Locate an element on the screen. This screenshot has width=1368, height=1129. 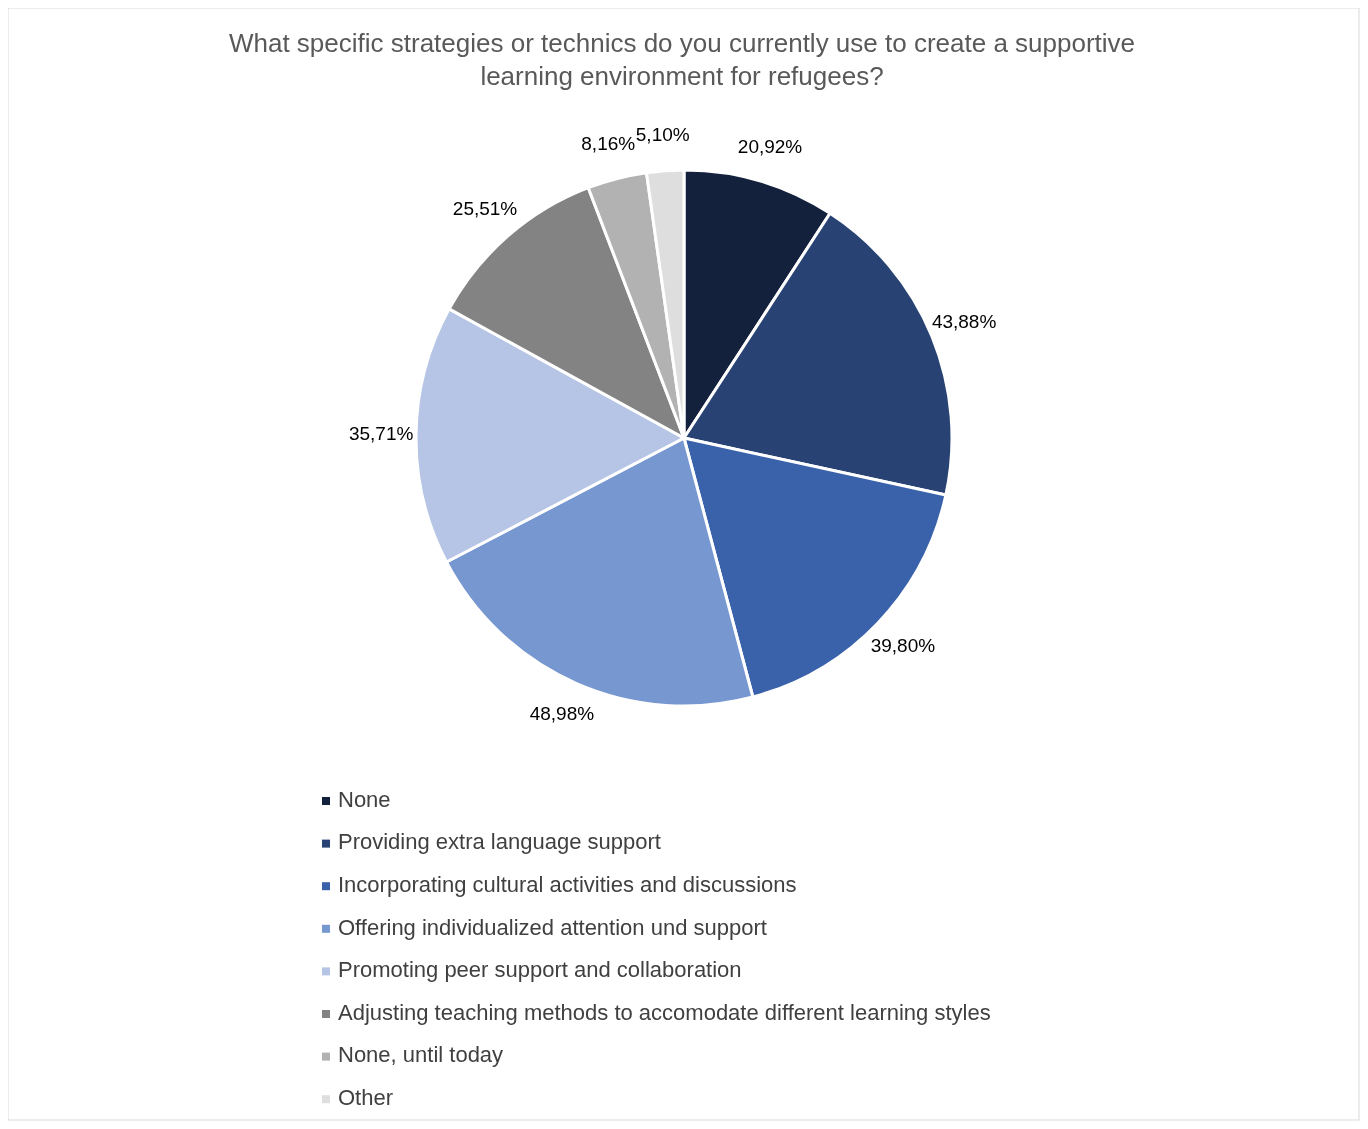
data-label: 43,88% is located at coordinates (964, 321).